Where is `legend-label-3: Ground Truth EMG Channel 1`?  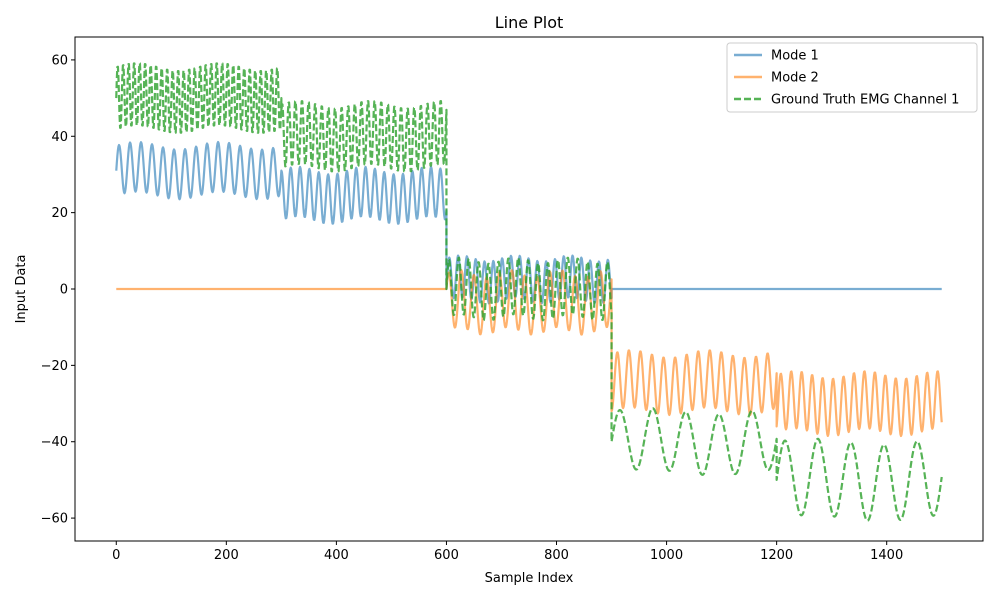 legend-label-3: Ground Truth EMG Channel 1 is located at coordinates (865, 100).